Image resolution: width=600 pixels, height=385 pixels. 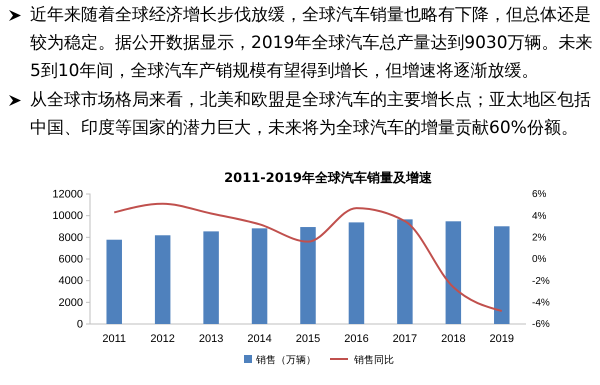 I want to click on x-tick-label: 2012, so click(x=162, y=338).